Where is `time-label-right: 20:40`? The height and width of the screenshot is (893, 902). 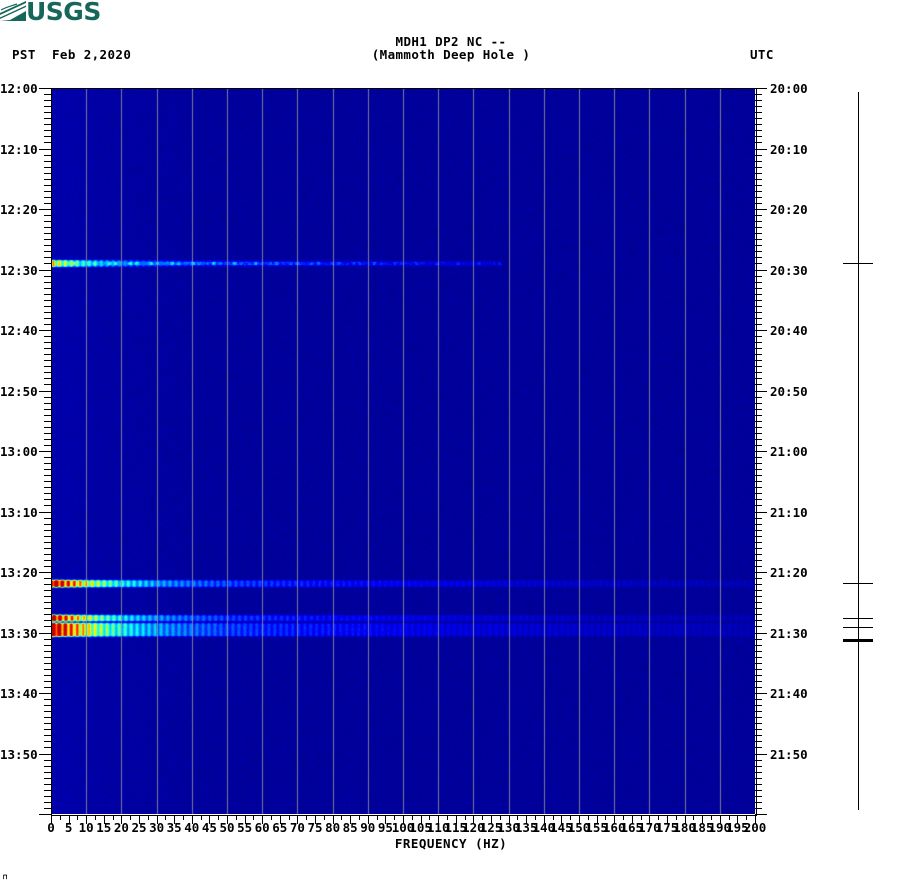 time-label-right: 20:40 is located at coordinates (789, 330).